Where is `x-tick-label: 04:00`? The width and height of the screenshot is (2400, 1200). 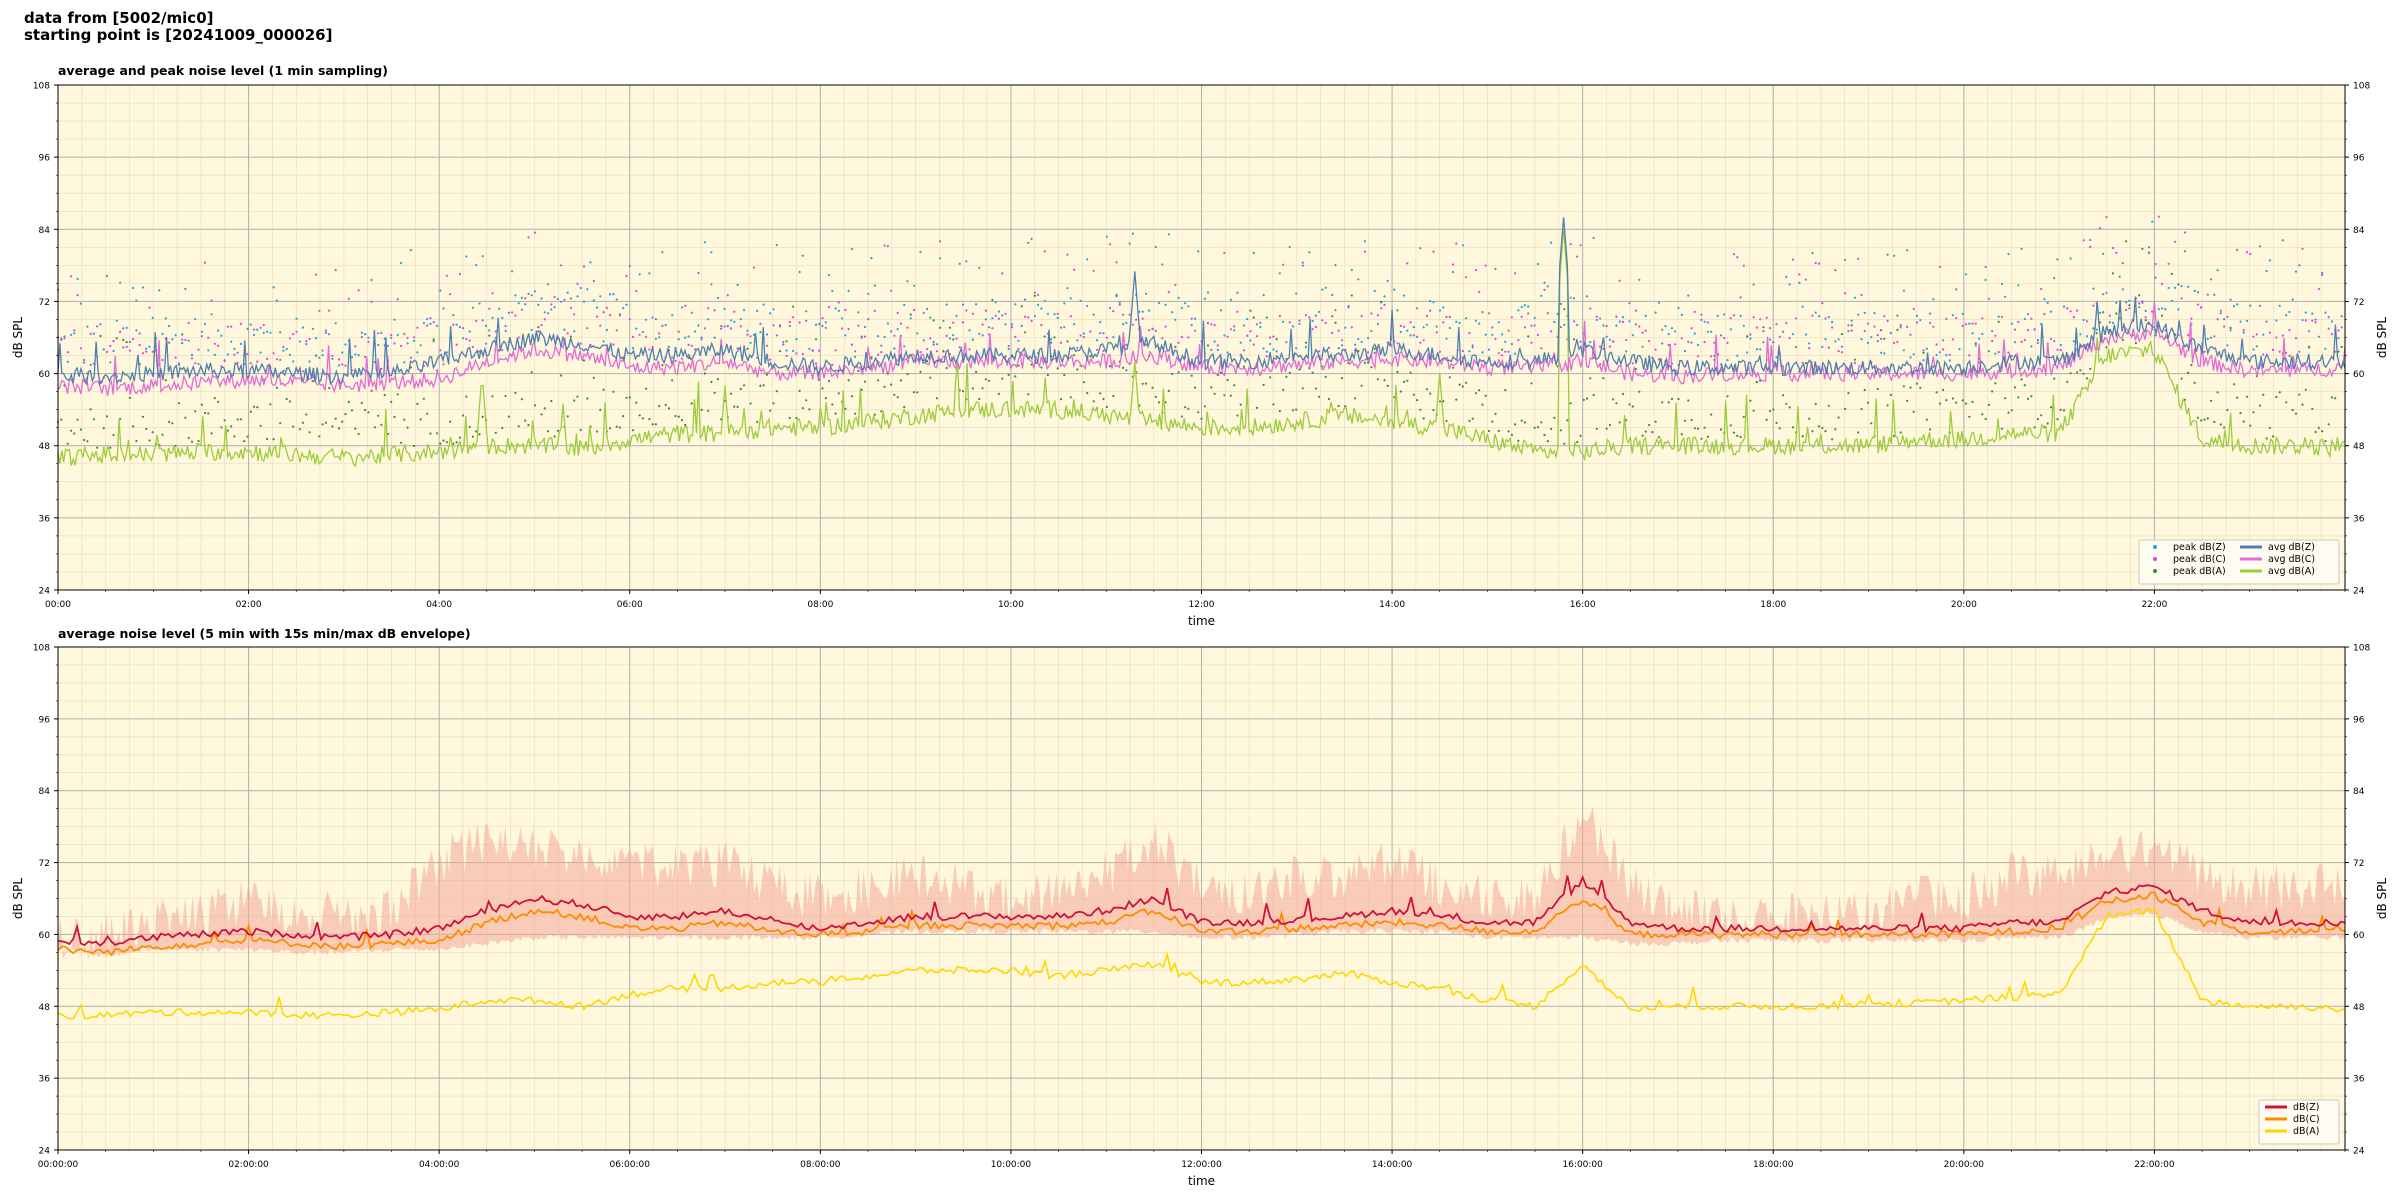
x-tick-label: 04:00 is located at coordinates (439, 605).